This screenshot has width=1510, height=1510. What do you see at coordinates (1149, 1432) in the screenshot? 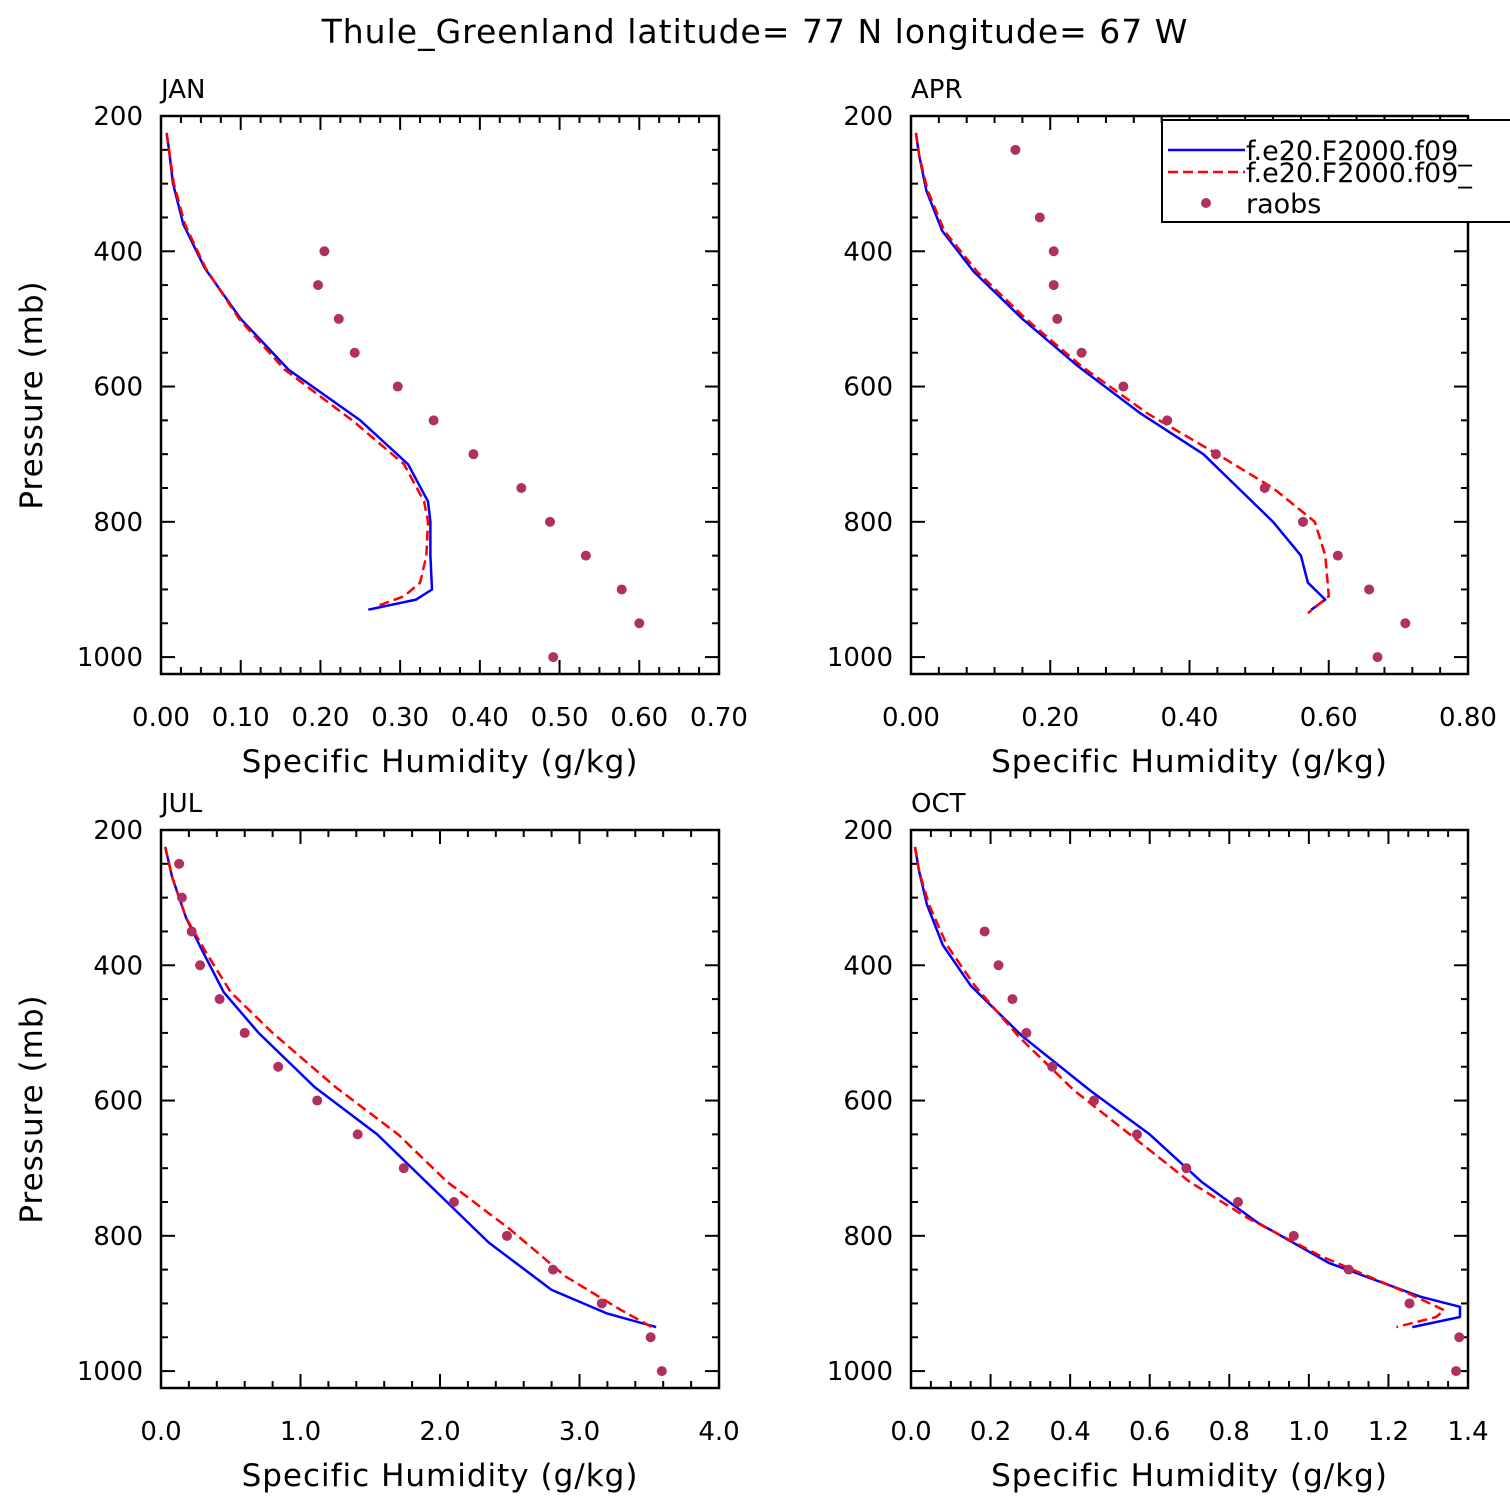
I see `x-tick-label: 0.6` at bounding box center [1149, 1432].